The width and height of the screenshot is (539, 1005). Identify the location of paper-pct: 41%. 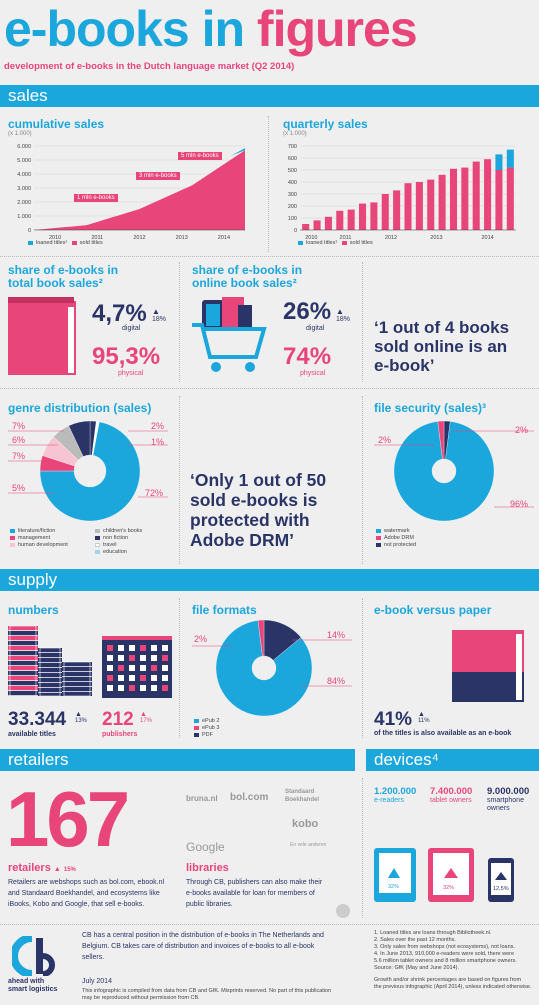
(393, 719).